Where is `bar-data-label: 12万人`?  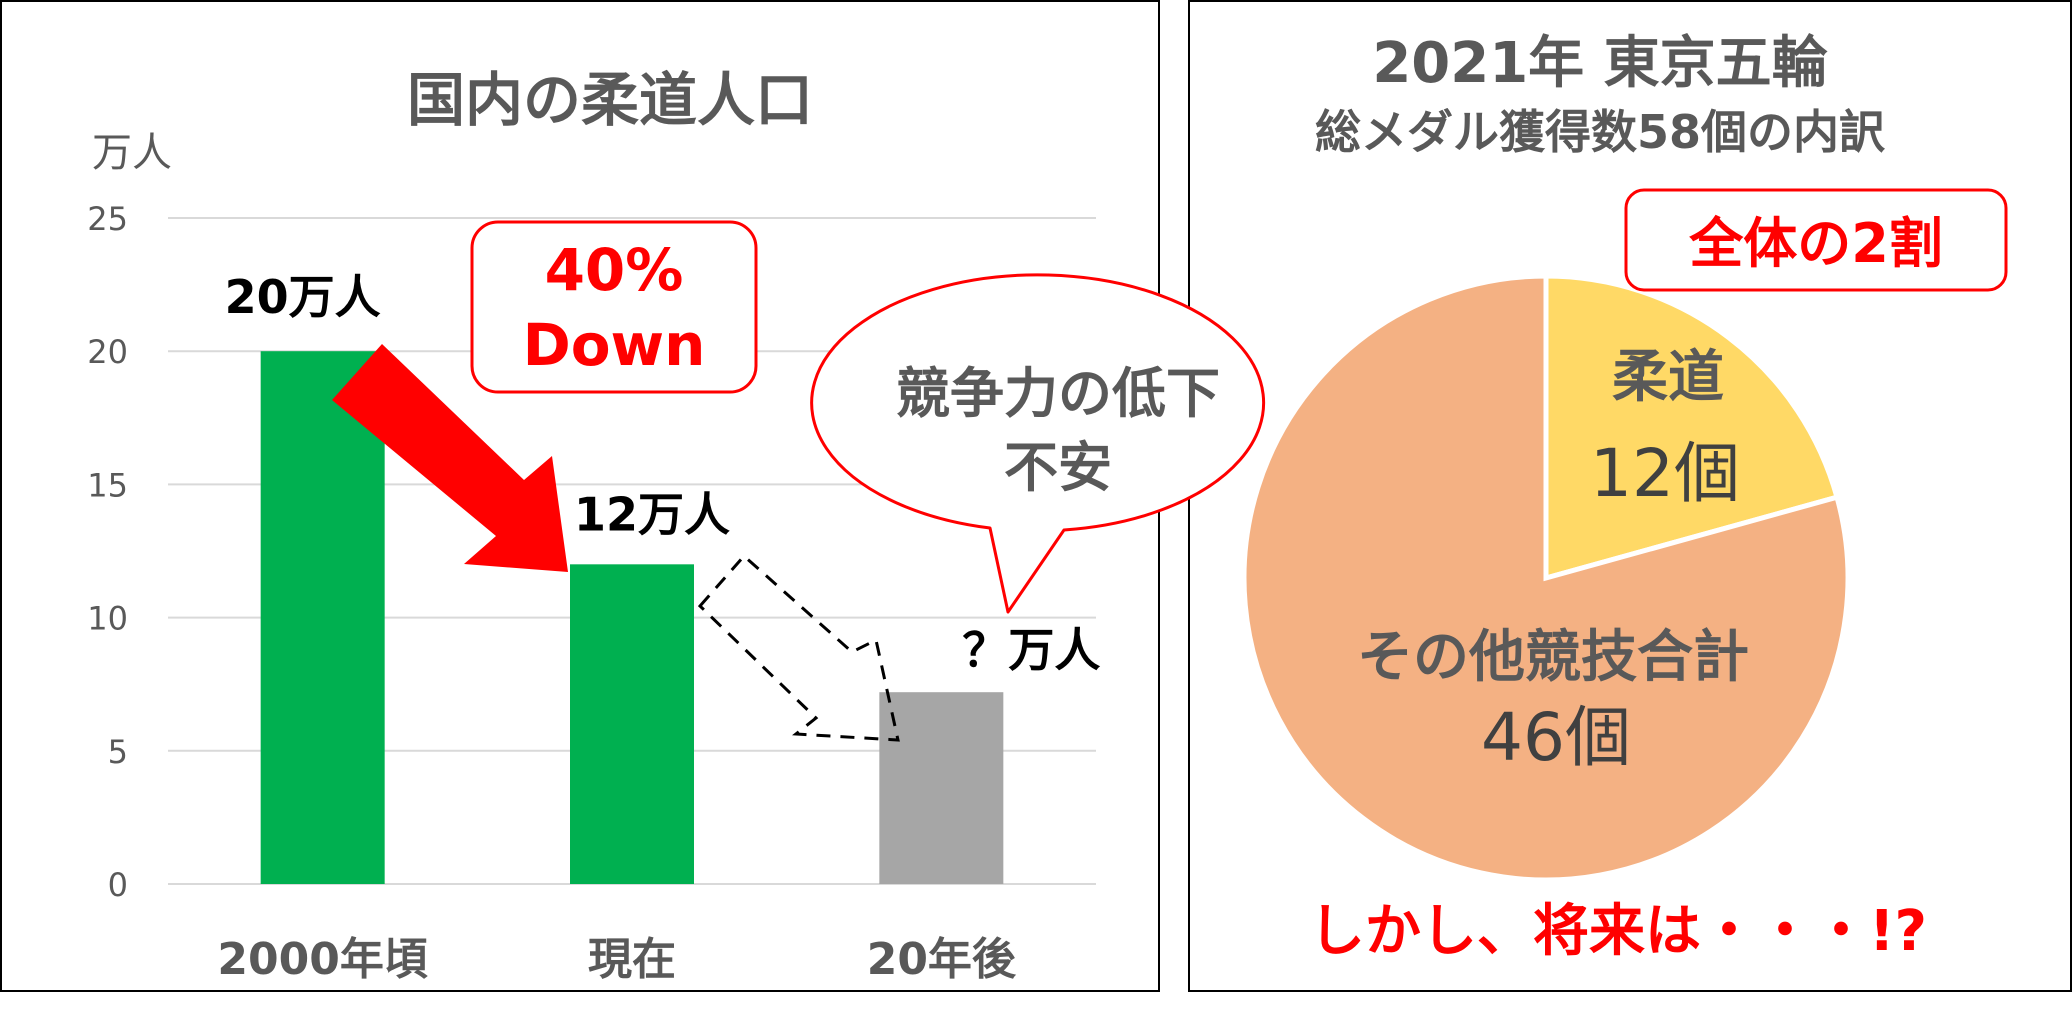 bar-data-label: 12万人 is located at coordinates (652, 514).